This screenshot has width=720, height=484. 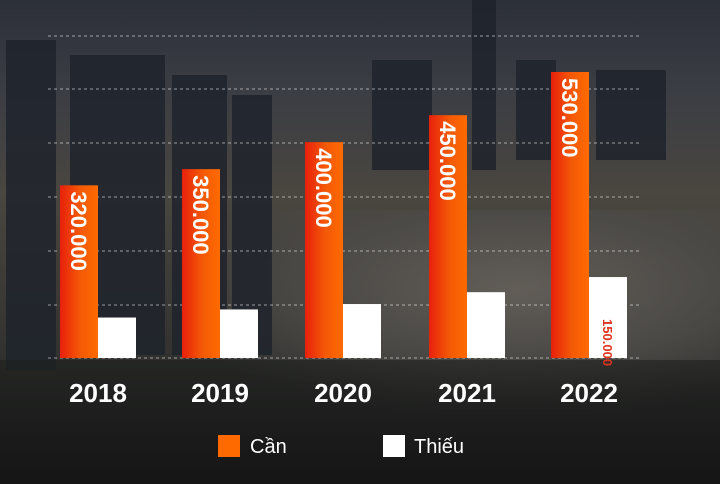 I want to click on bar-thieu-2021, so click(x=486, y=325).